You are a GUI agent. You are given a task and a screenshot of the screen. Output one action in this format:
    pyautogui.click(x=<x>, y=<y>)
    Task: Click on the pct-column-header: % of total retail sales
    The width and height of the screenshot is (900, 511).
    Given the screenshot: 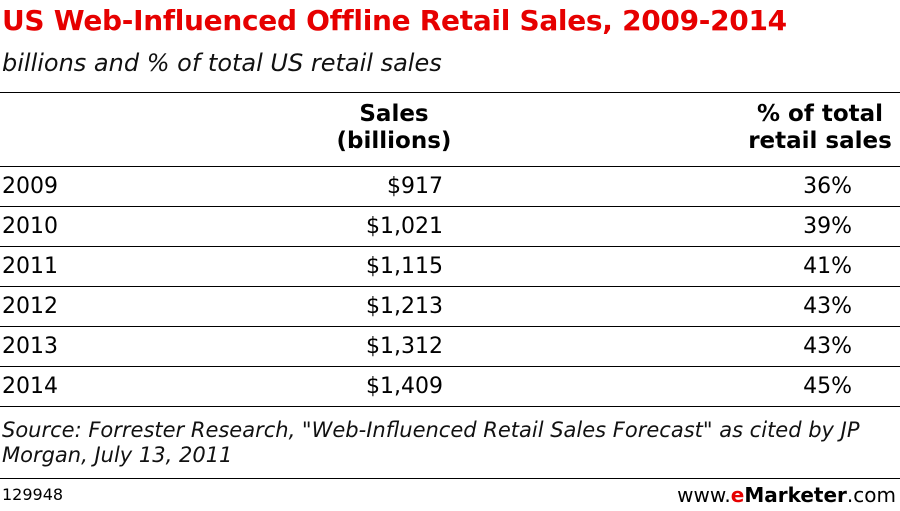 What is the action you would take?
    pyautogui.click(x=820, y=128)
    